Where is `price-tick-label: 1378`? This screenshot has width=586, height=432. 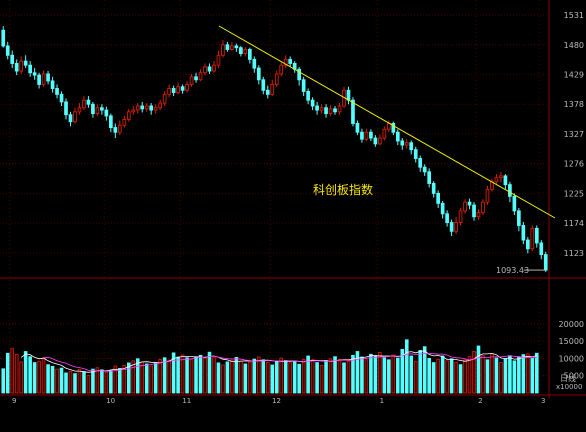
price-tick-label: 1378 is located at coordinates (574, 104).